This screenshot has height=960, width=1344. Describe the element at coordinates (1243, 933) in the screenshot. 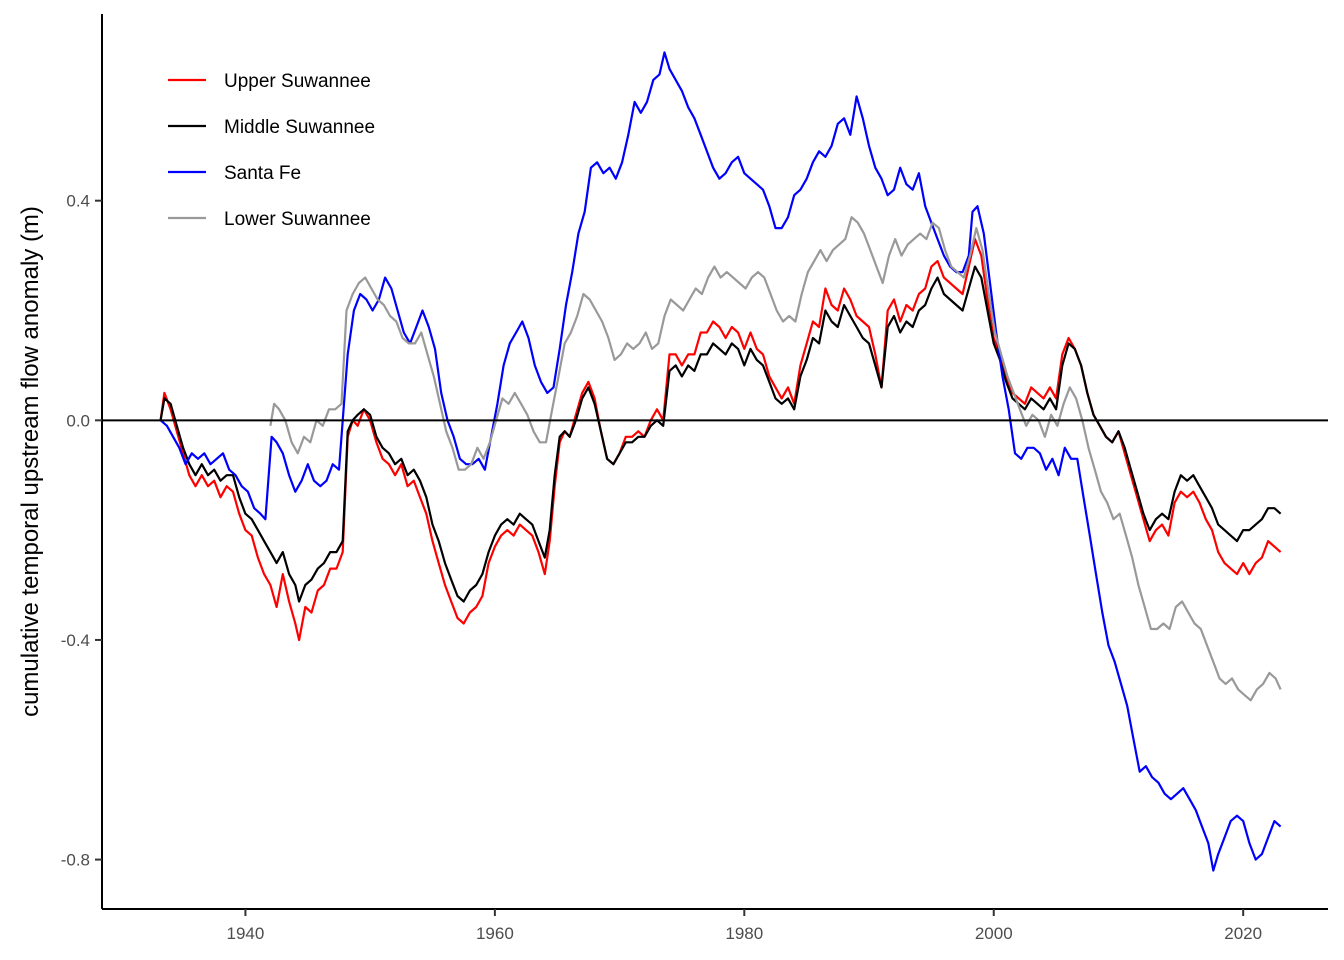

I see `x-tick-label: 2020` at that location.